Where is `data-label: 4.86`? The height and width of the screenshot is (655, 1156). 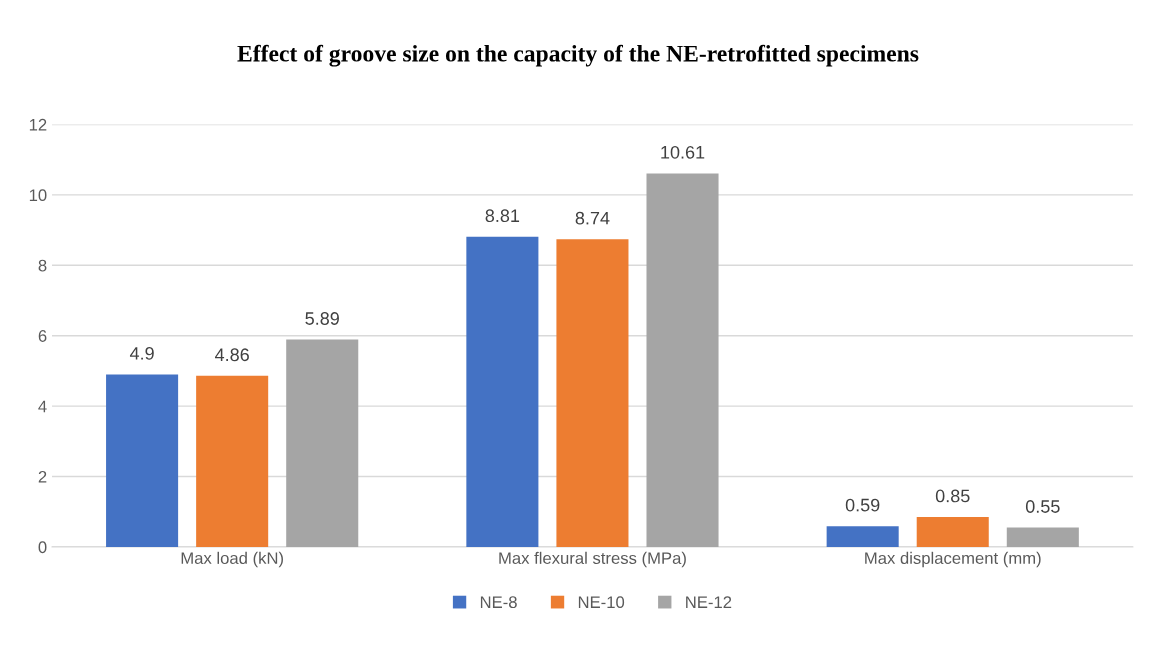 data-label: 4.86 is located at coordinates (232, 355).